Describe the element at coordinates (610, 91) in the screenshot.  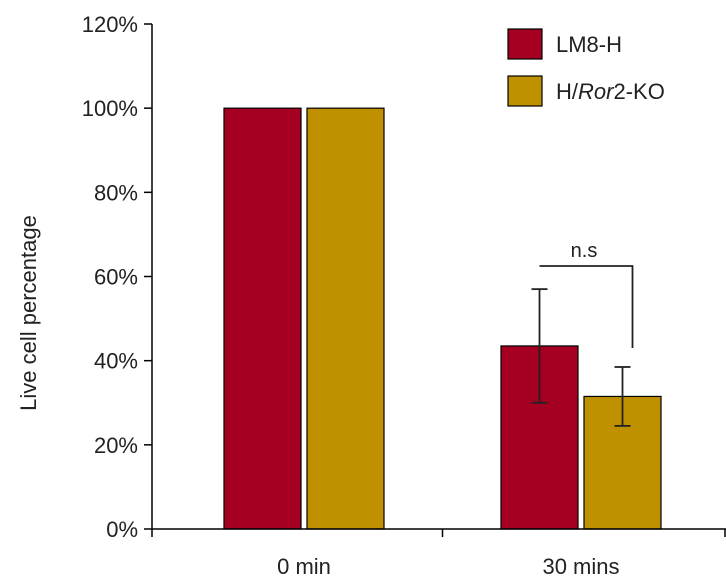
I see `legend-label: H/Ror2-KO` at that location.